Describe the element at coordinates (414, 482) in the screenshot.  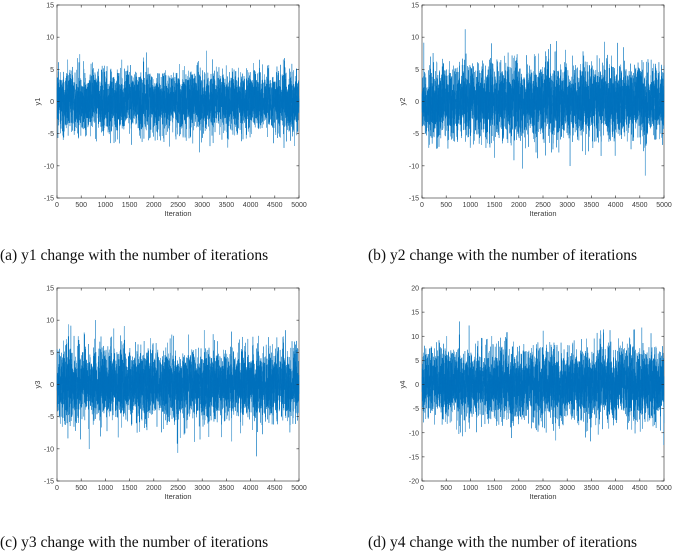
I see `y-tick-label: -20` at that location.